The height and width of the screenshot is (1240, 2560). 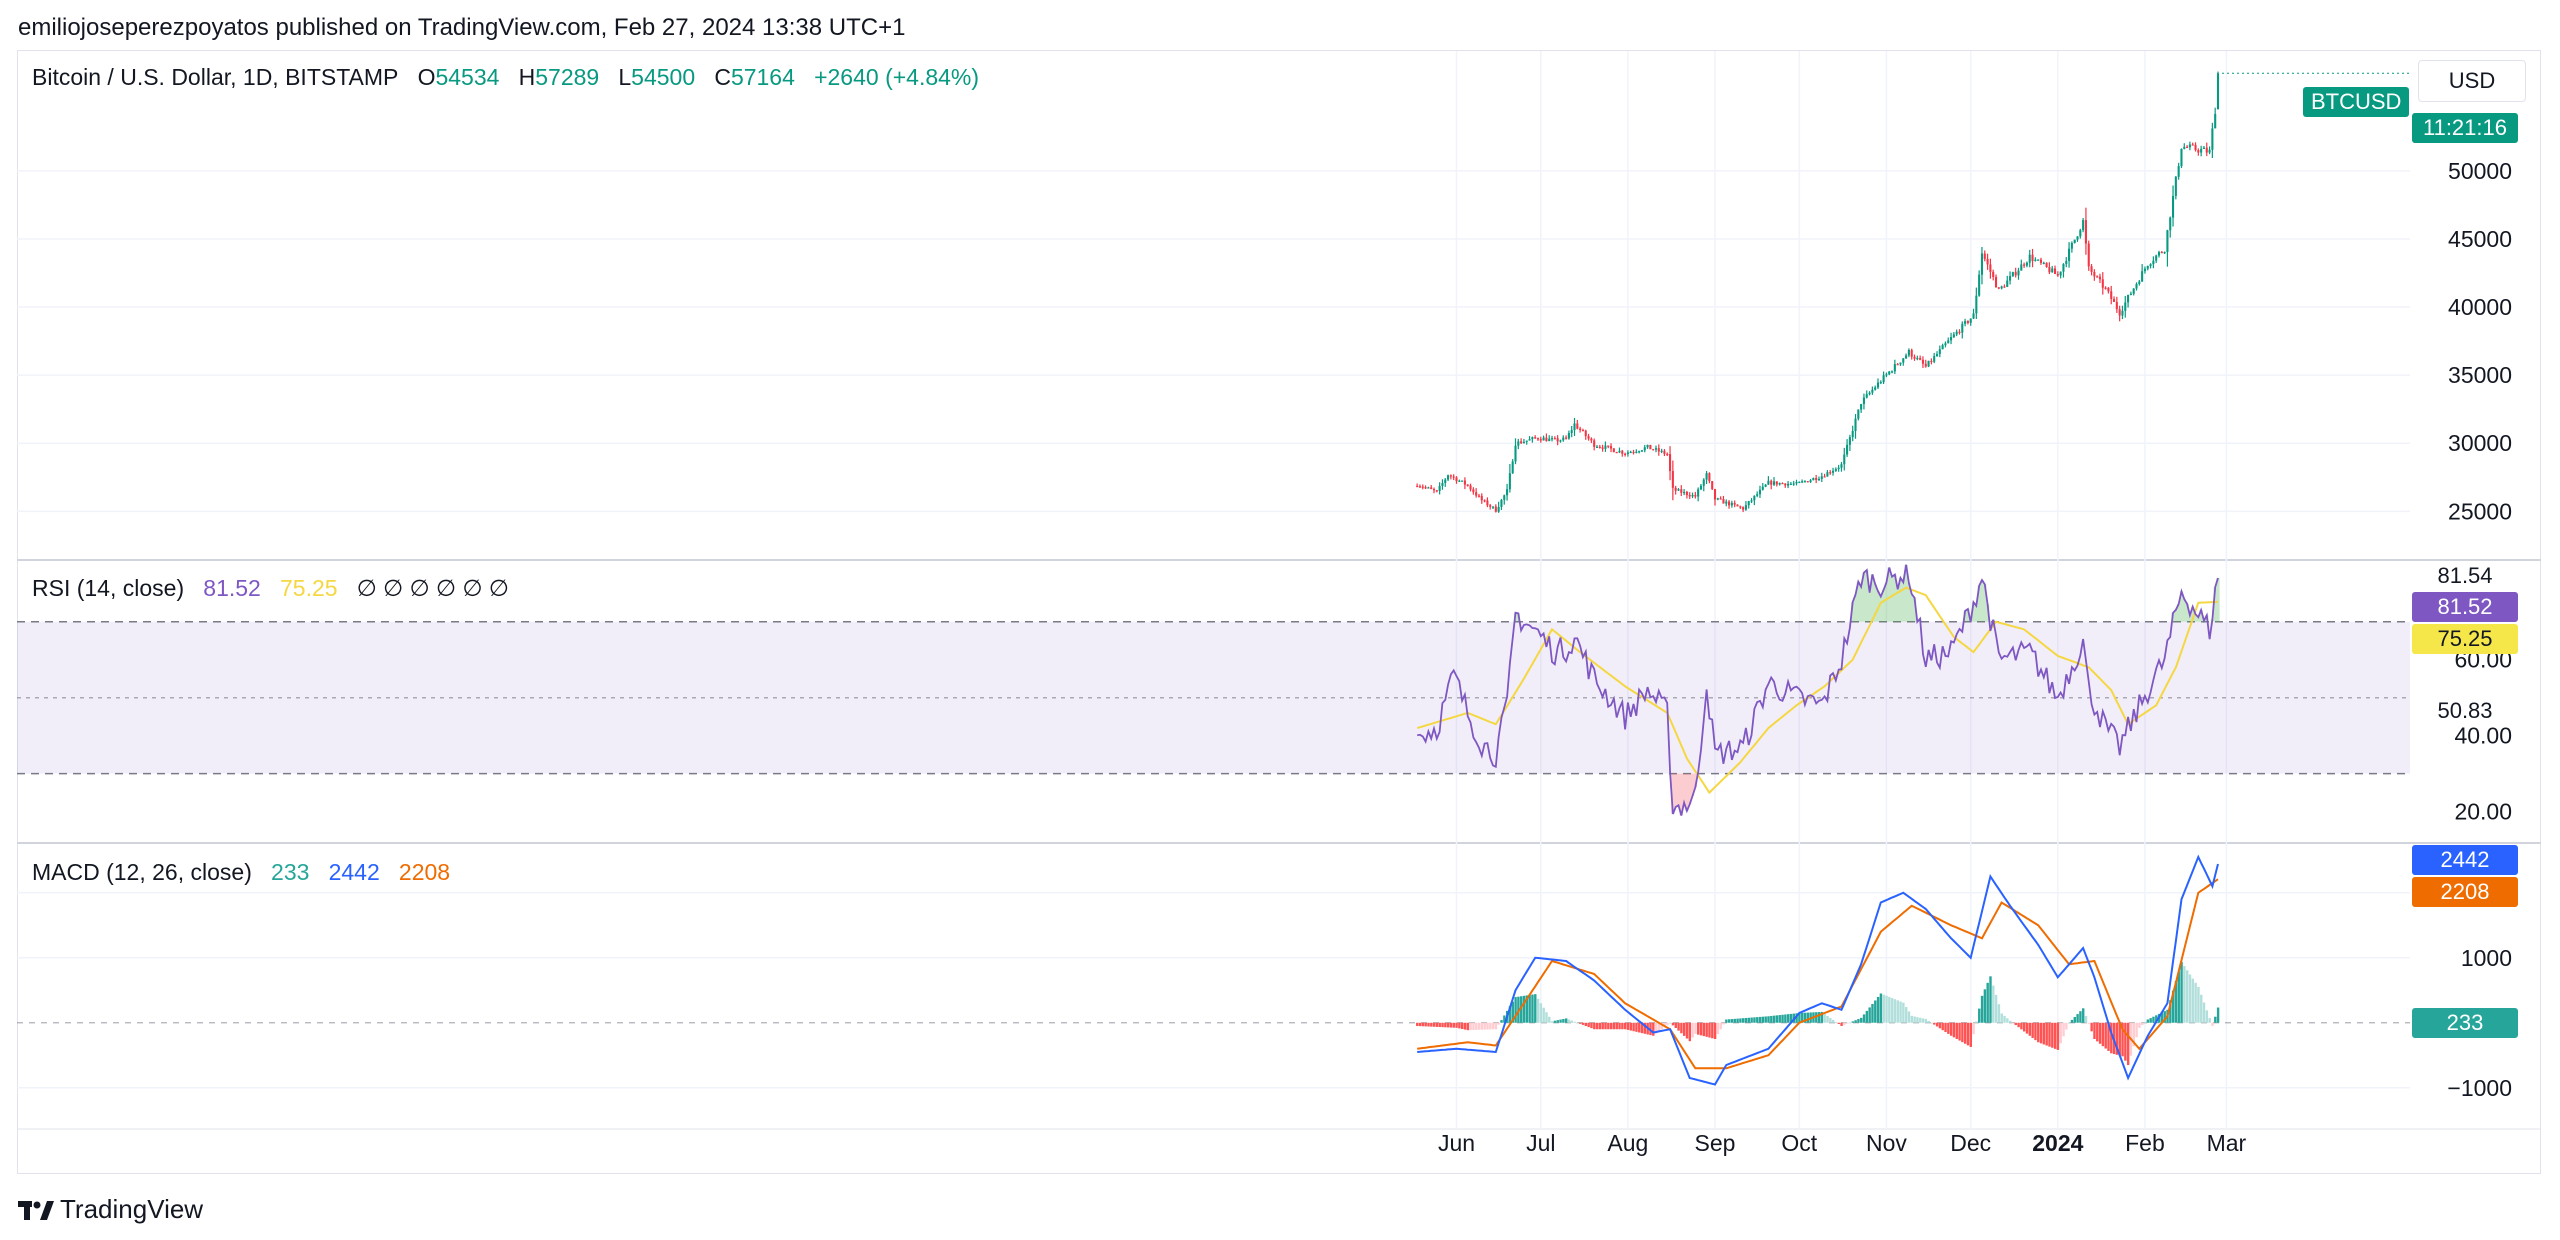 What do you see at coordinates (1799, 1143) in the screenshot?
I see `x-tick-label: Oct` at bounding box center [1799, 1143].